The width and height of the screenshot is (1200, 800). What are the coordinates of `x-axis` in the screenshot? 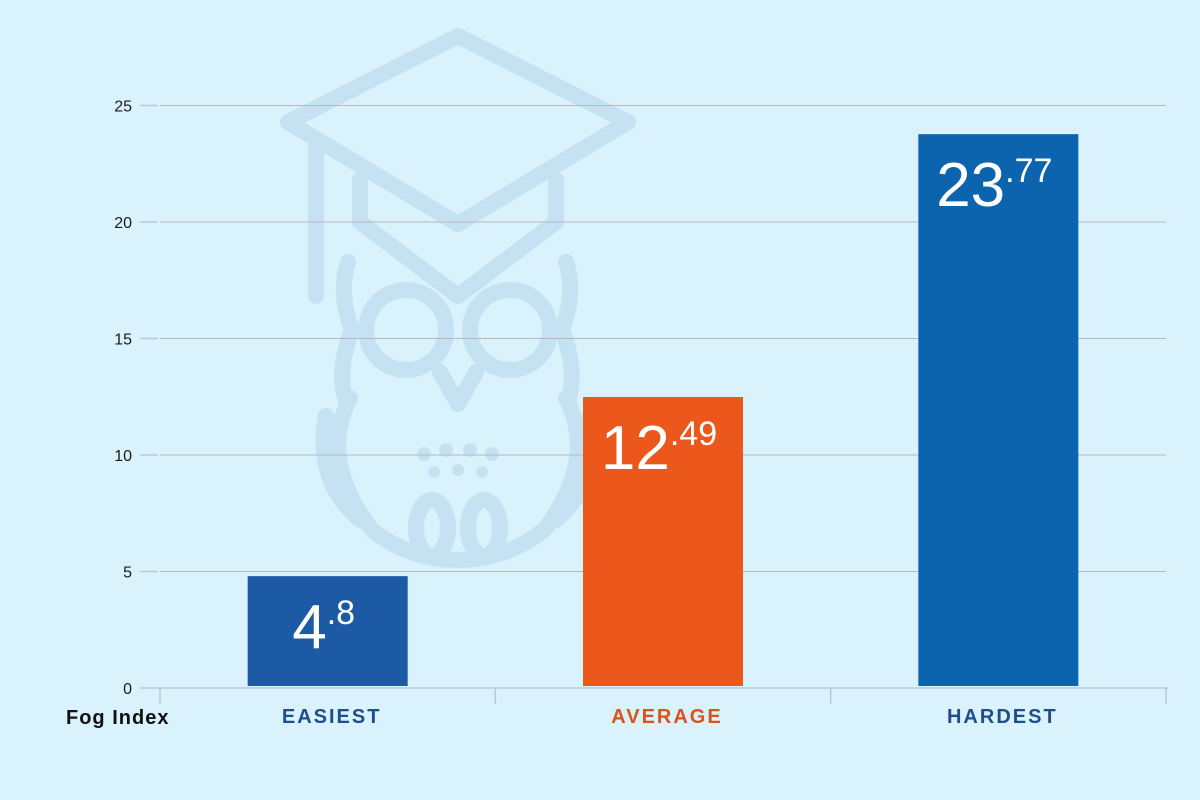 It's located at (663, 695).